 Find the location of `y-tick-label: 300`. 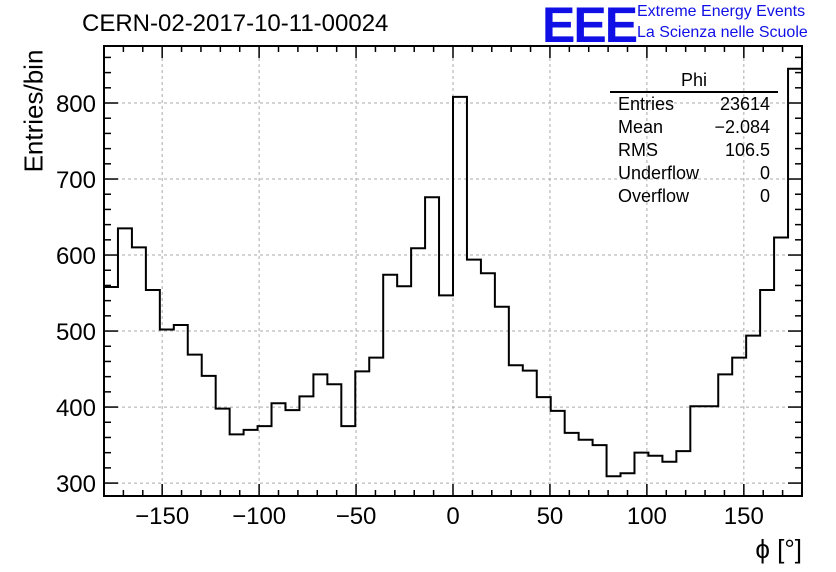

y-tick-label: 300 is located at coordinates (76, 484).